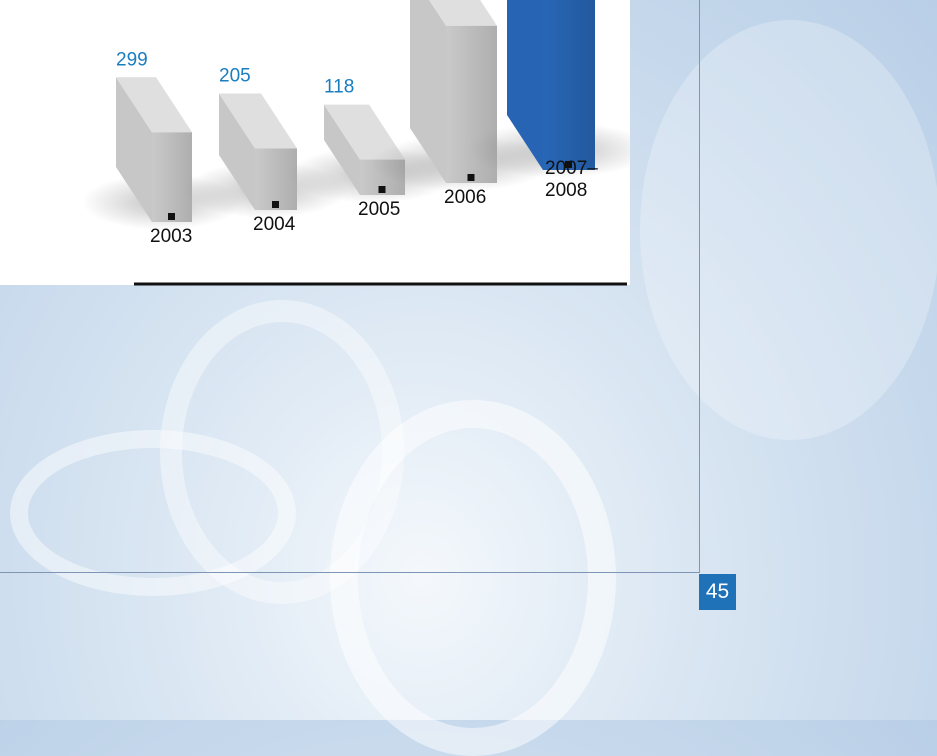 This screenshot has width=937, height=756. What do you see at coordinates (379, 209) in the screenshot?
I see `category-label: 2005` at bounding box center [379, 209].